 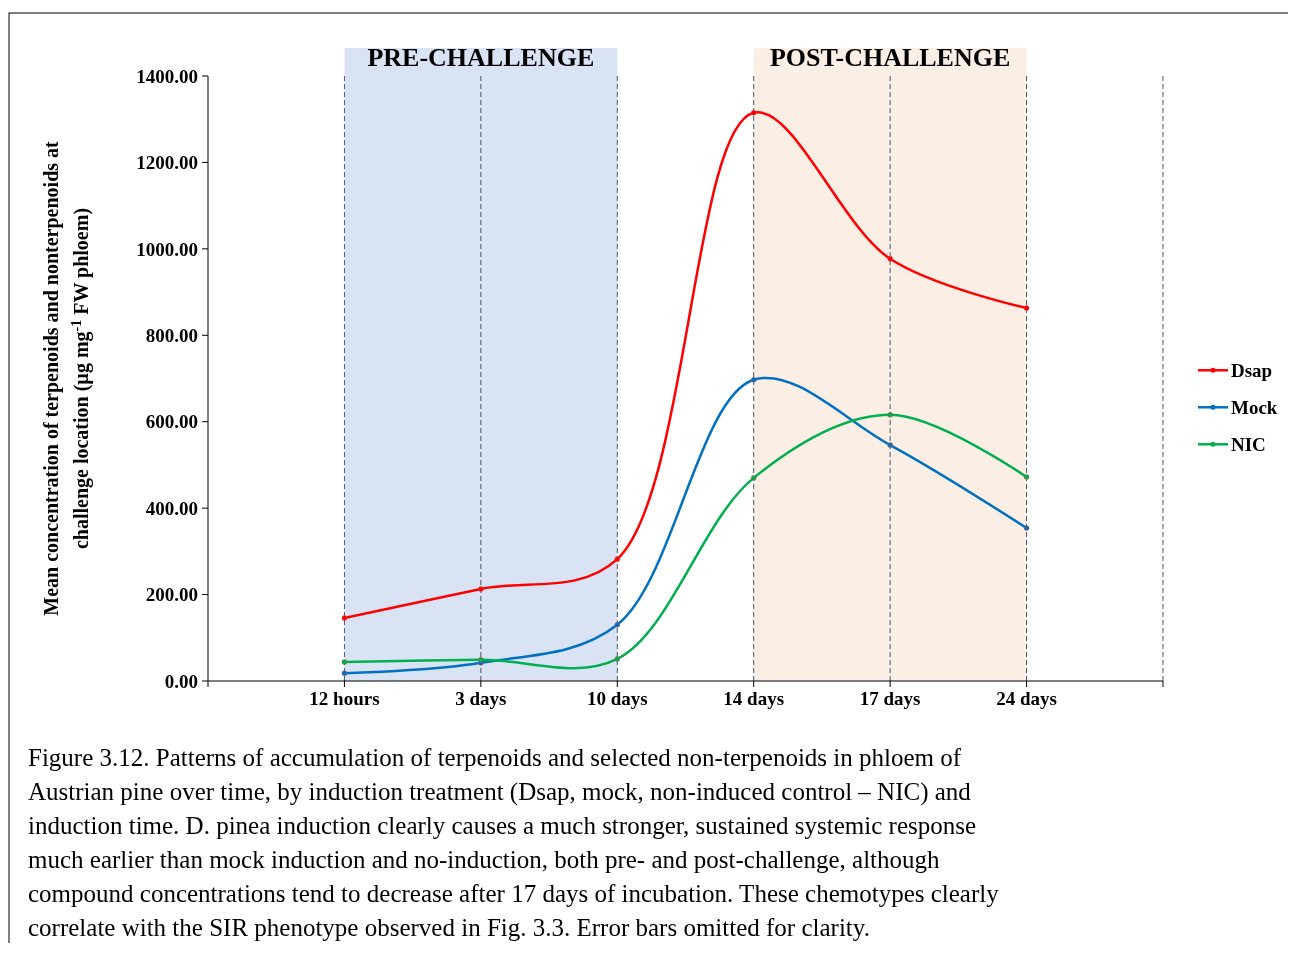 What do you see at coordinates (344, 698) in the screenshot?
I see `x-tick-label: 12 hours` at bounding box center [344, 698].